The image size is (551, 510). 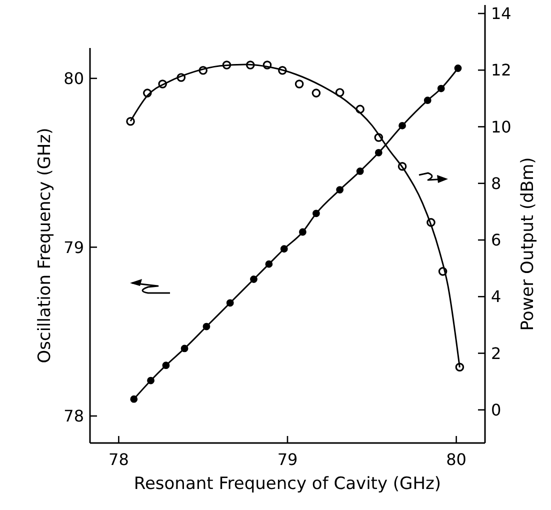 I want to click on y-tick-label: 78, so click(x=74, y=416).